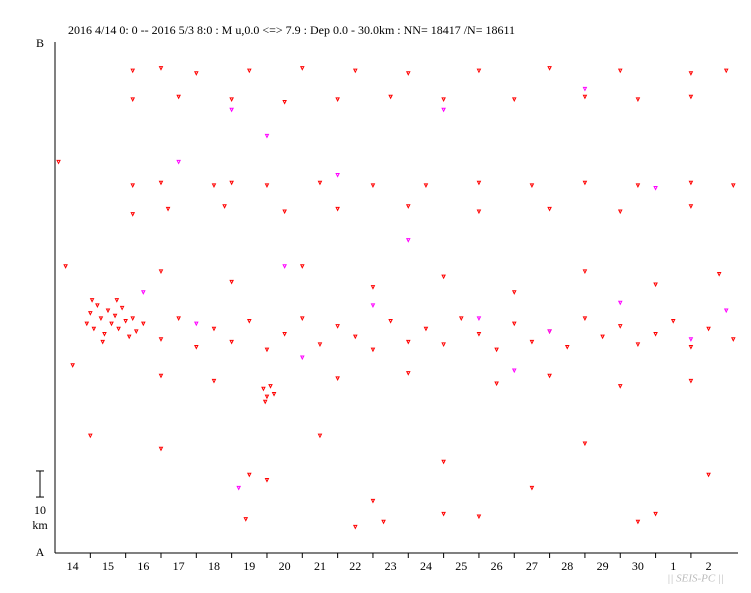  Describe the element at coordinates (426, 566) in the screenshot. I see `x-tick-label: 24` at that location.